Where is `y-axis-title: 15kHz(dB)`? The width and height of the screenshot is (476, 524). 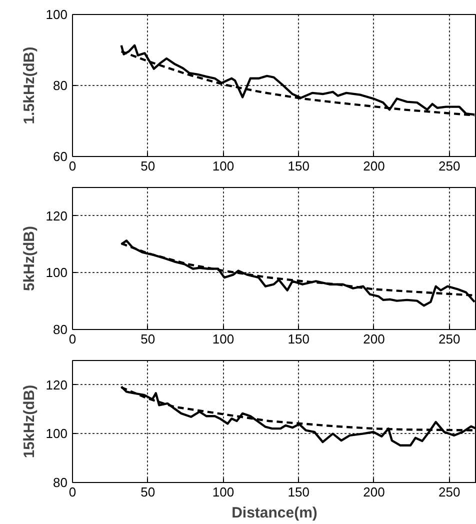 y-axis-title: 15kHz(dB) is located at coordinates (29, 421).